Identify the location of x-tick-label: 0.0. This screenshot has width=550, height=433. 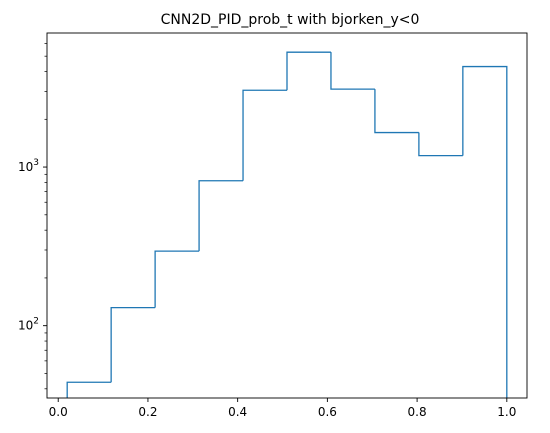
(58, 412).